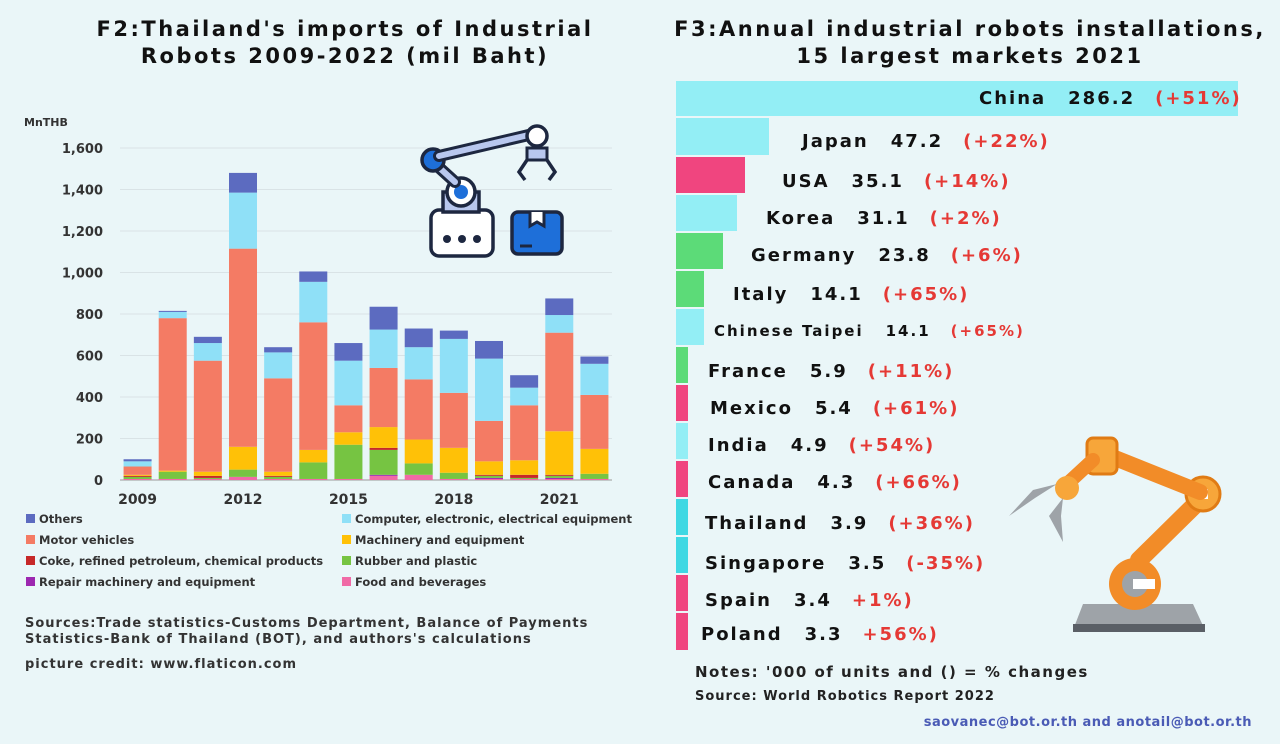 This screenshot has height=744, width=1280. Describe the element at coordinates (831, 371) in the screenshot. I see `f3-row-label: France 5.9 (+11%)` at that location.